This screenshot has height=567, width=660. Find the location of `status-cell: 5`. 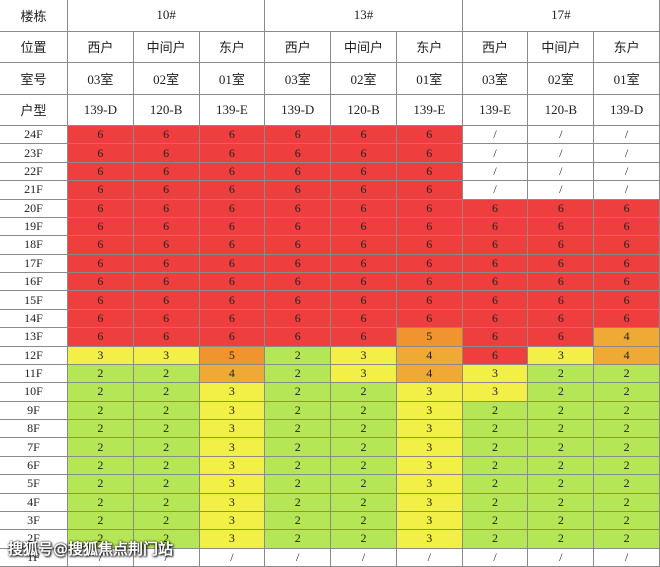

status-cell: 5 is located at coordinates (429, 337).